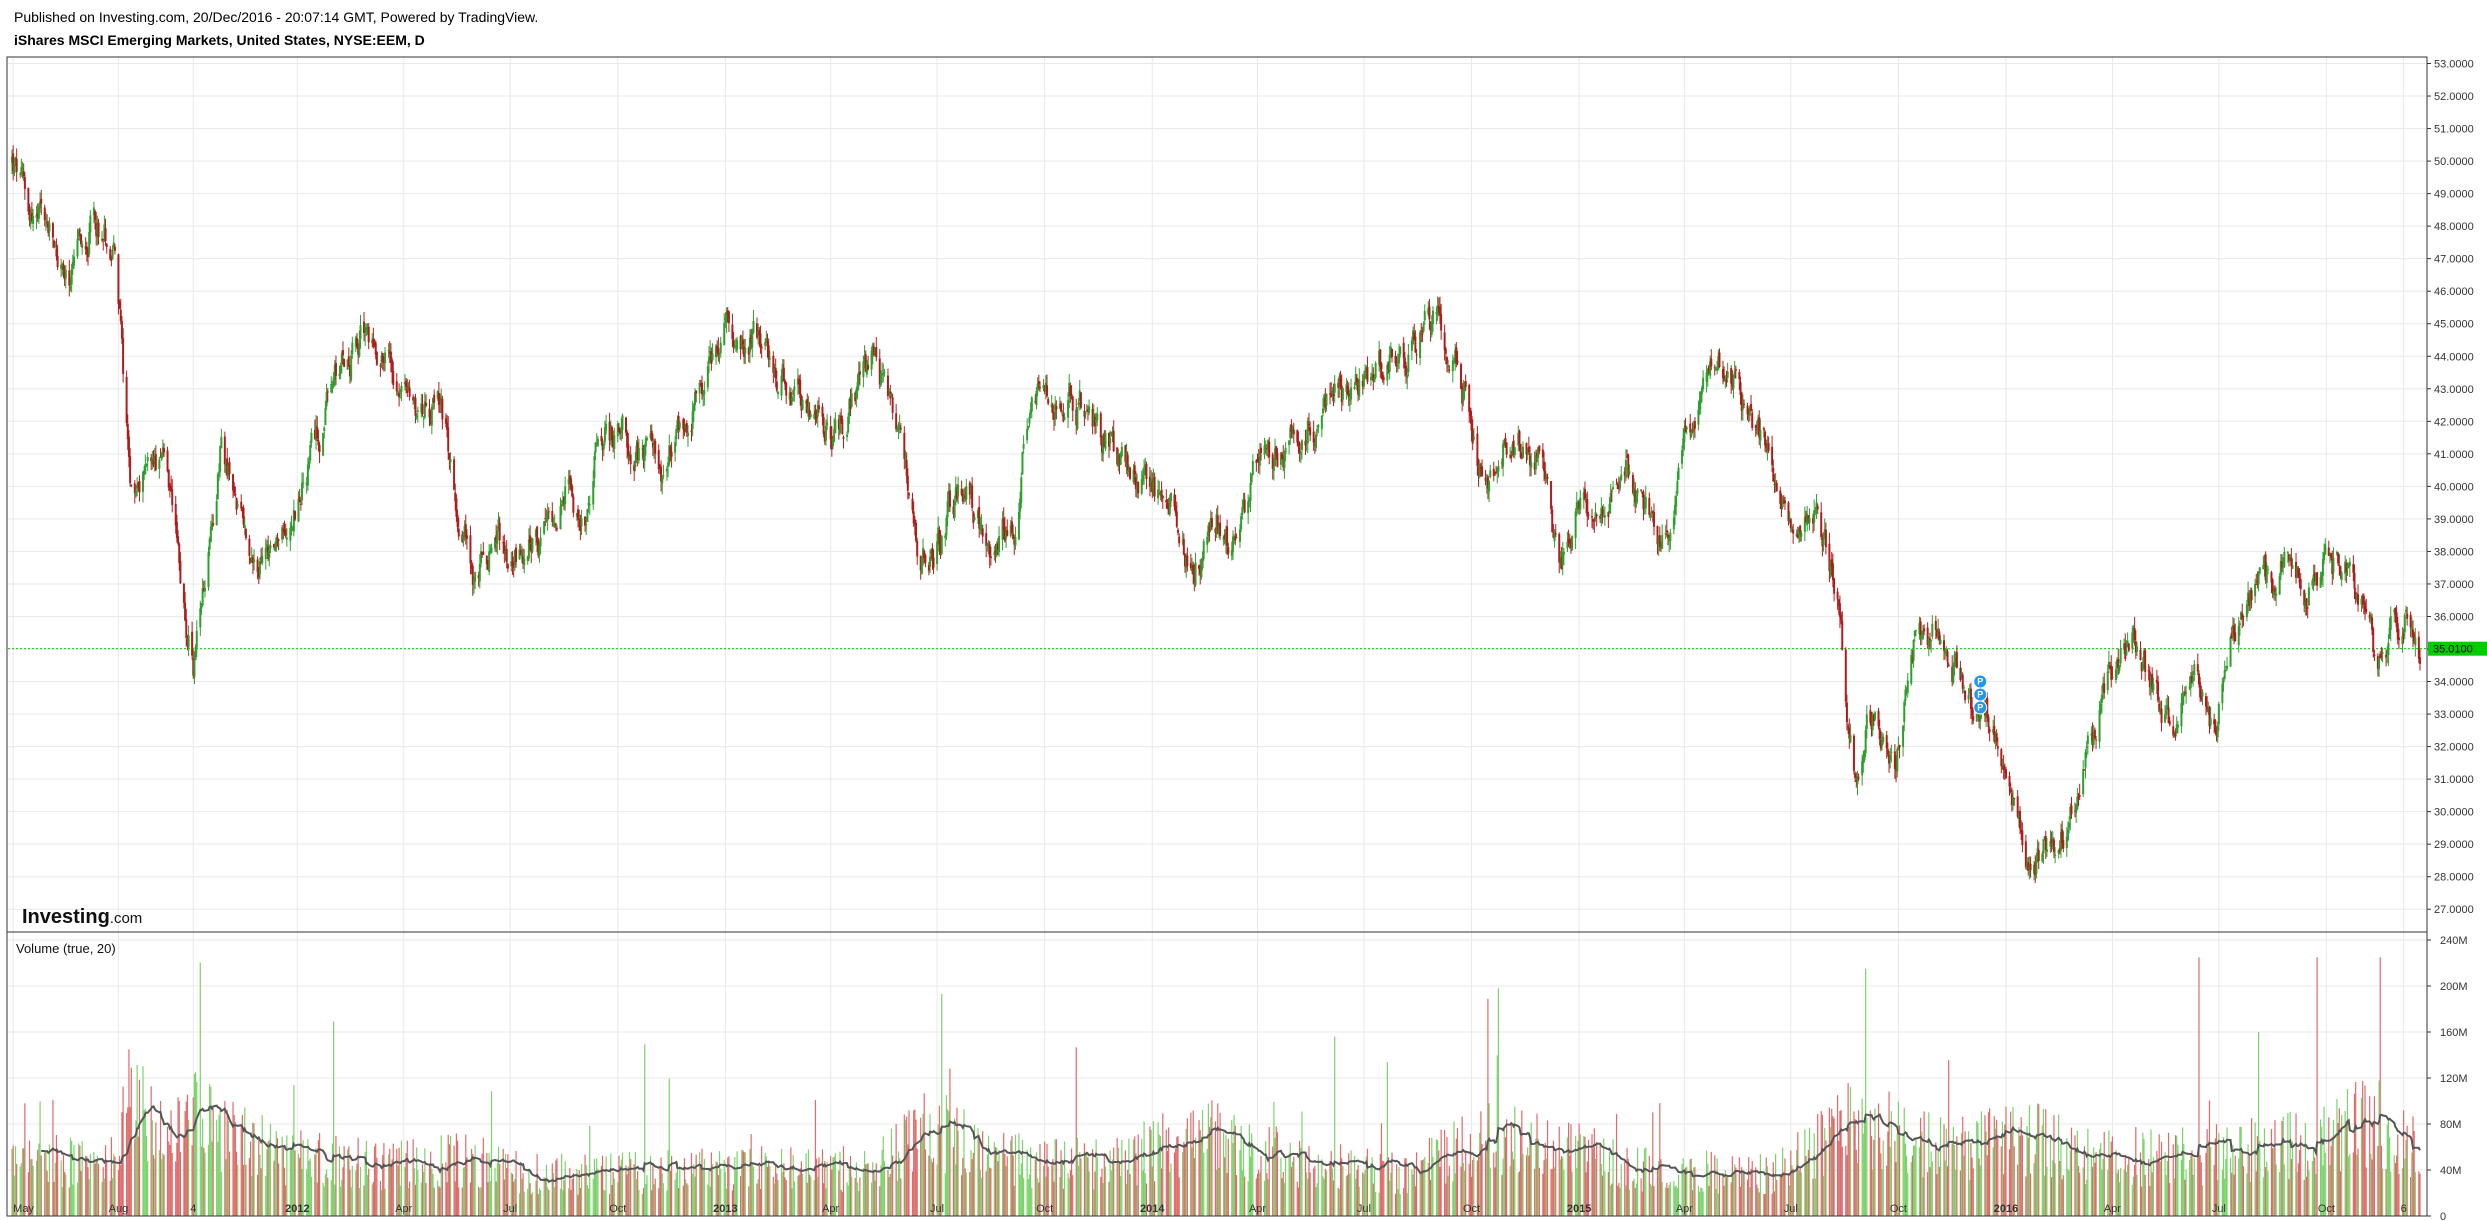  Describe the element at coordinates (1980, 707) in the screenshot. I see `event-marker` at that location.